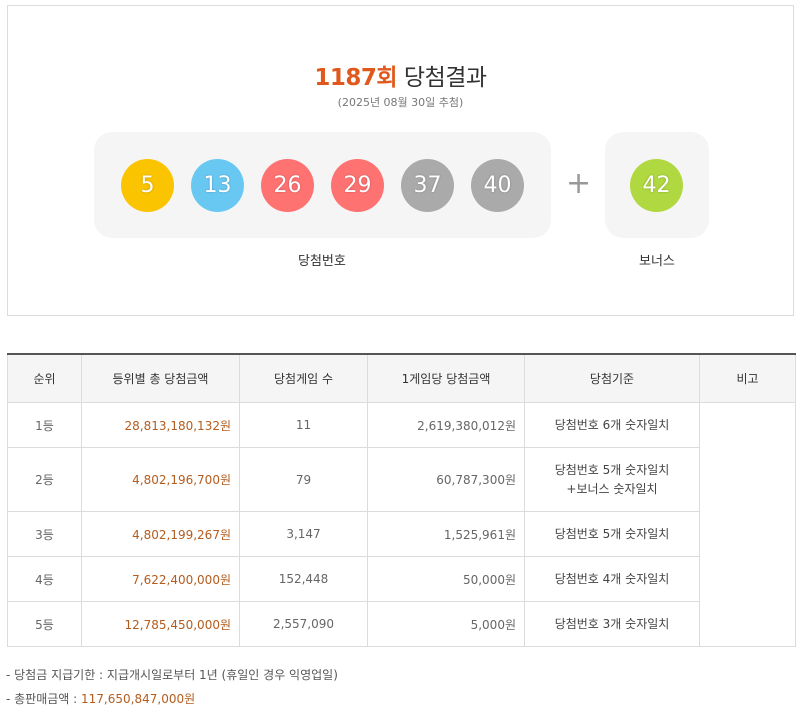  I want to click on criteria-cell: 당첨번호 5개 숫자일치, so click(612, 534).